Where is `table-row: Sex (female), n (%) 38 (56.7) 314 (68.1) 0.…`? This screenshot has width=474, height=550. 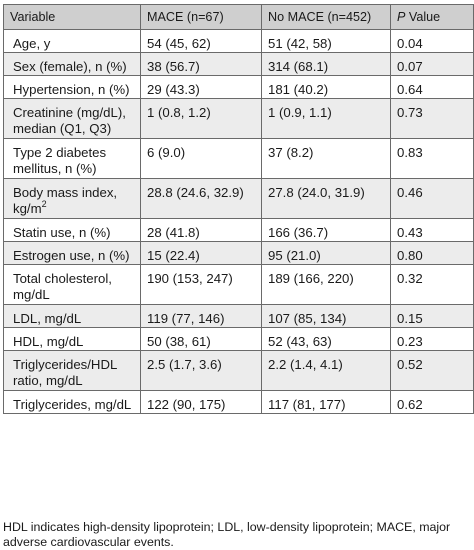 table-row: Sex (female), n (%) 38 (56.7) 314 (68.1) 0.… is located at coordinates (238, 64).